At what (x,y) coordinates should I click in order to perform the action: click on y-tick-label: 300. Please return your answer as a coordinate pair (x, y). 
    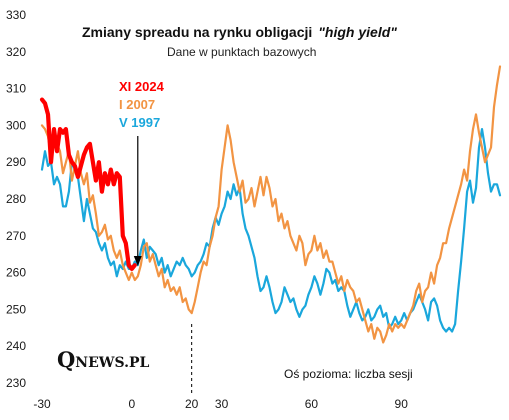
    Looking at the image, I should click on (16, 125).